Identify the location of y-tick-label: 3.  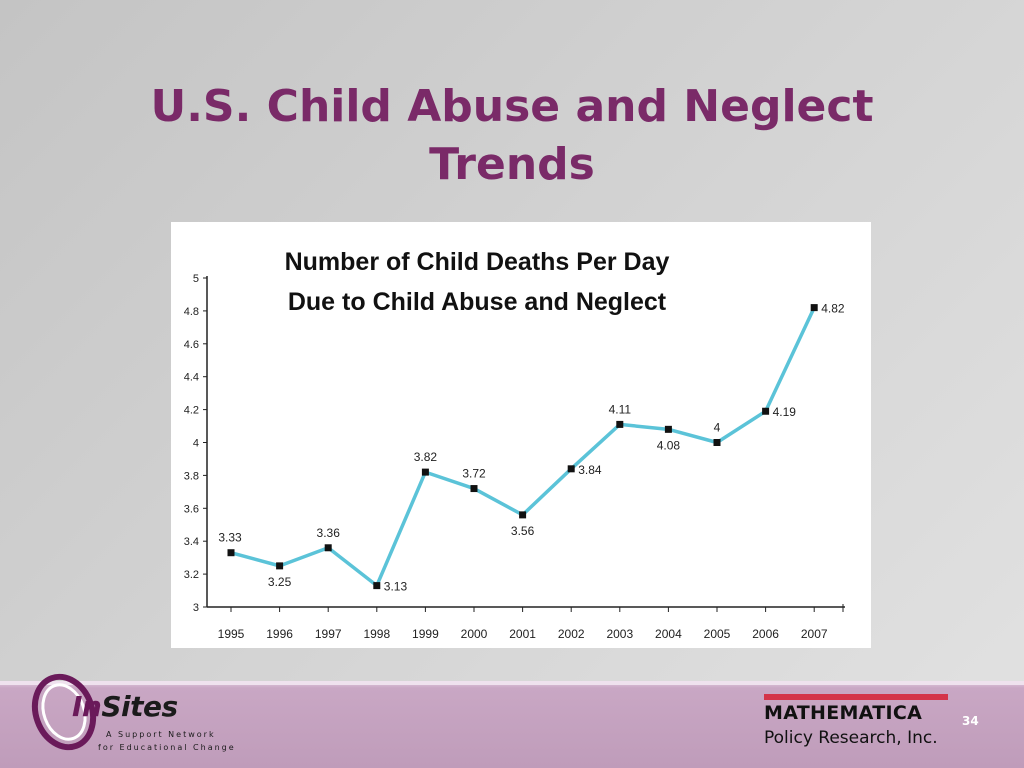
(196, 608).